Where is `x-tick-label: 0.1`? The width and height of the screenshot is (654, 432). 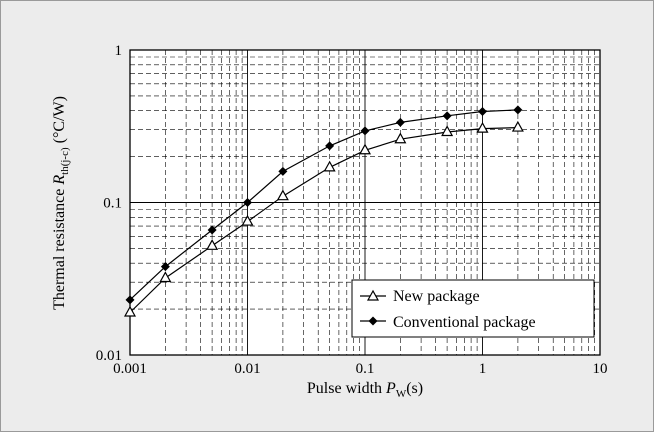 x-tick-label: 0.1 is located at coordinates (365, 369).